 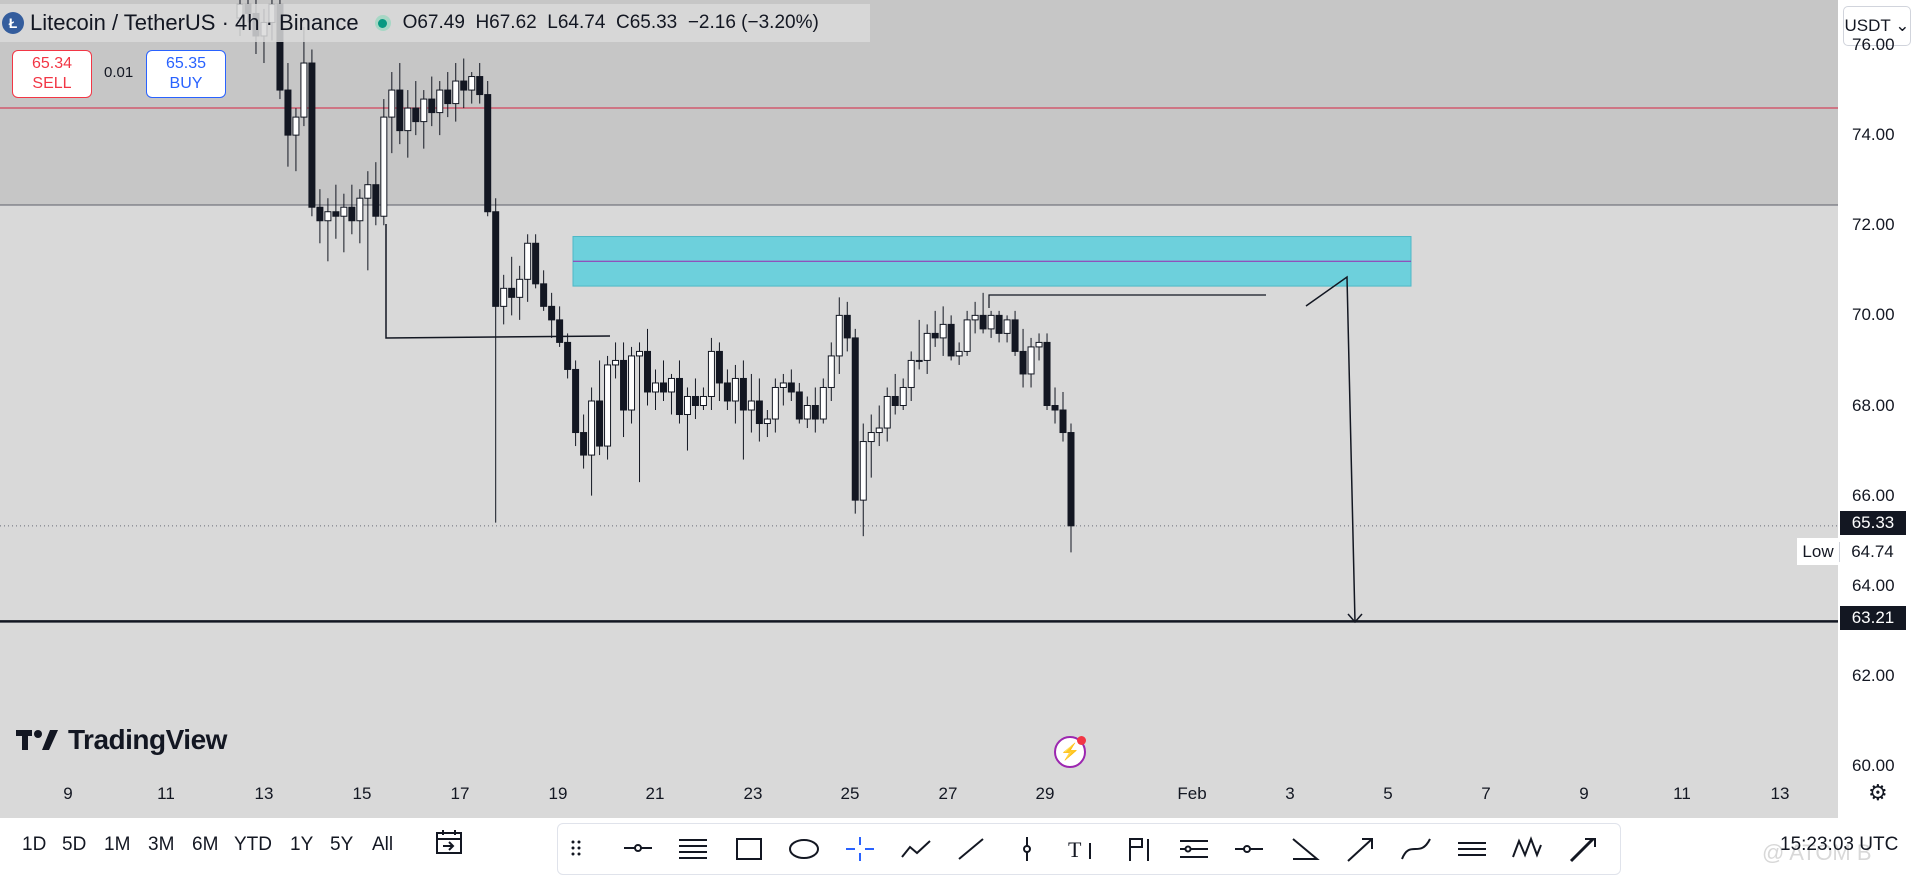 What do you see at coordinates (804, 849) in the screenshot?
I see `ellipse-icon` at bounding box center [804, 849].